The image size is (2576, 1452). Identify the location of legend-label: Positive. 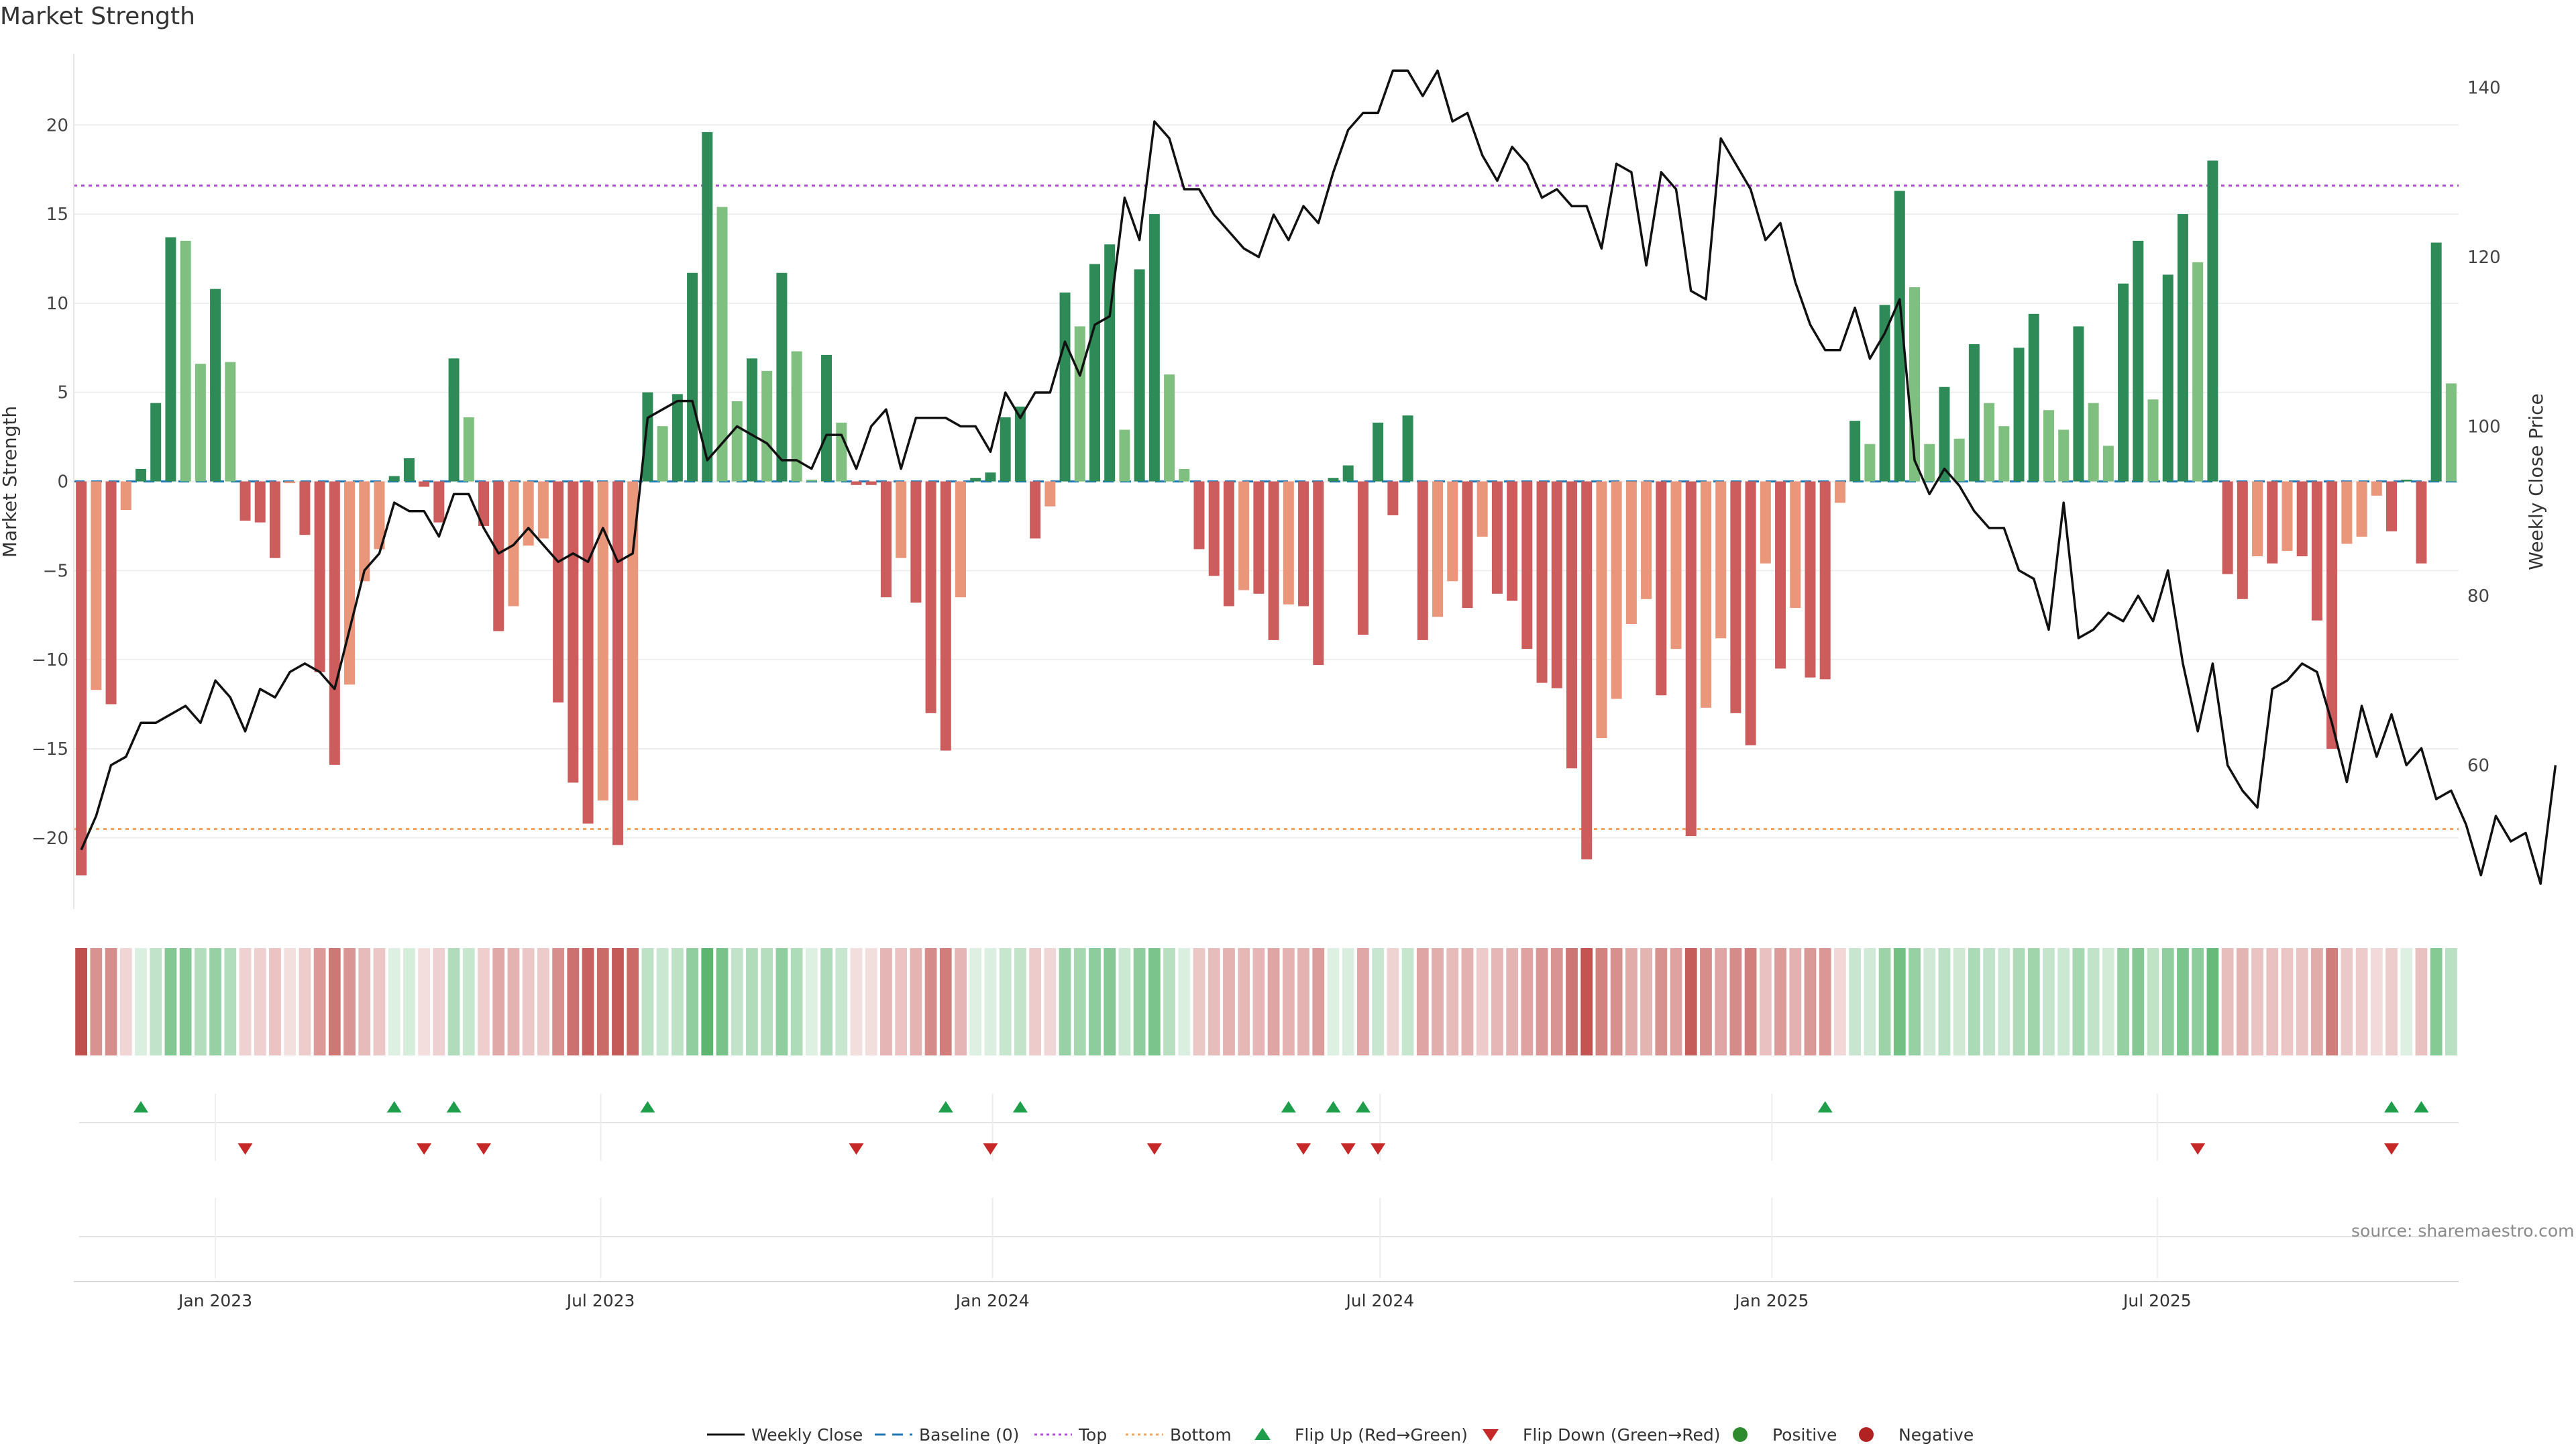
(1804, 1435).